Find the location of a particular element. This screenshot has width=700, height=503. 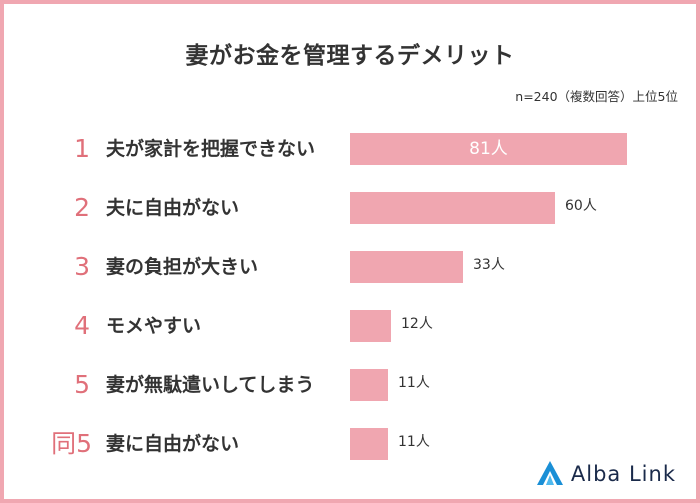

rank-number: 2 is located at coordinates (82, 207).